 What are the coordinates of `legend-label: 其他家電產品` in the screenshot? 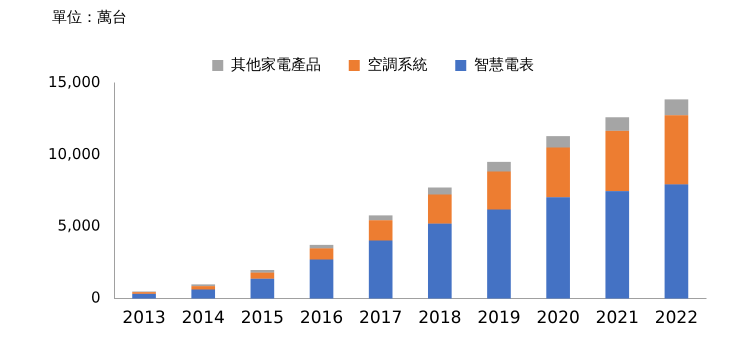 It's located at (275, 64).